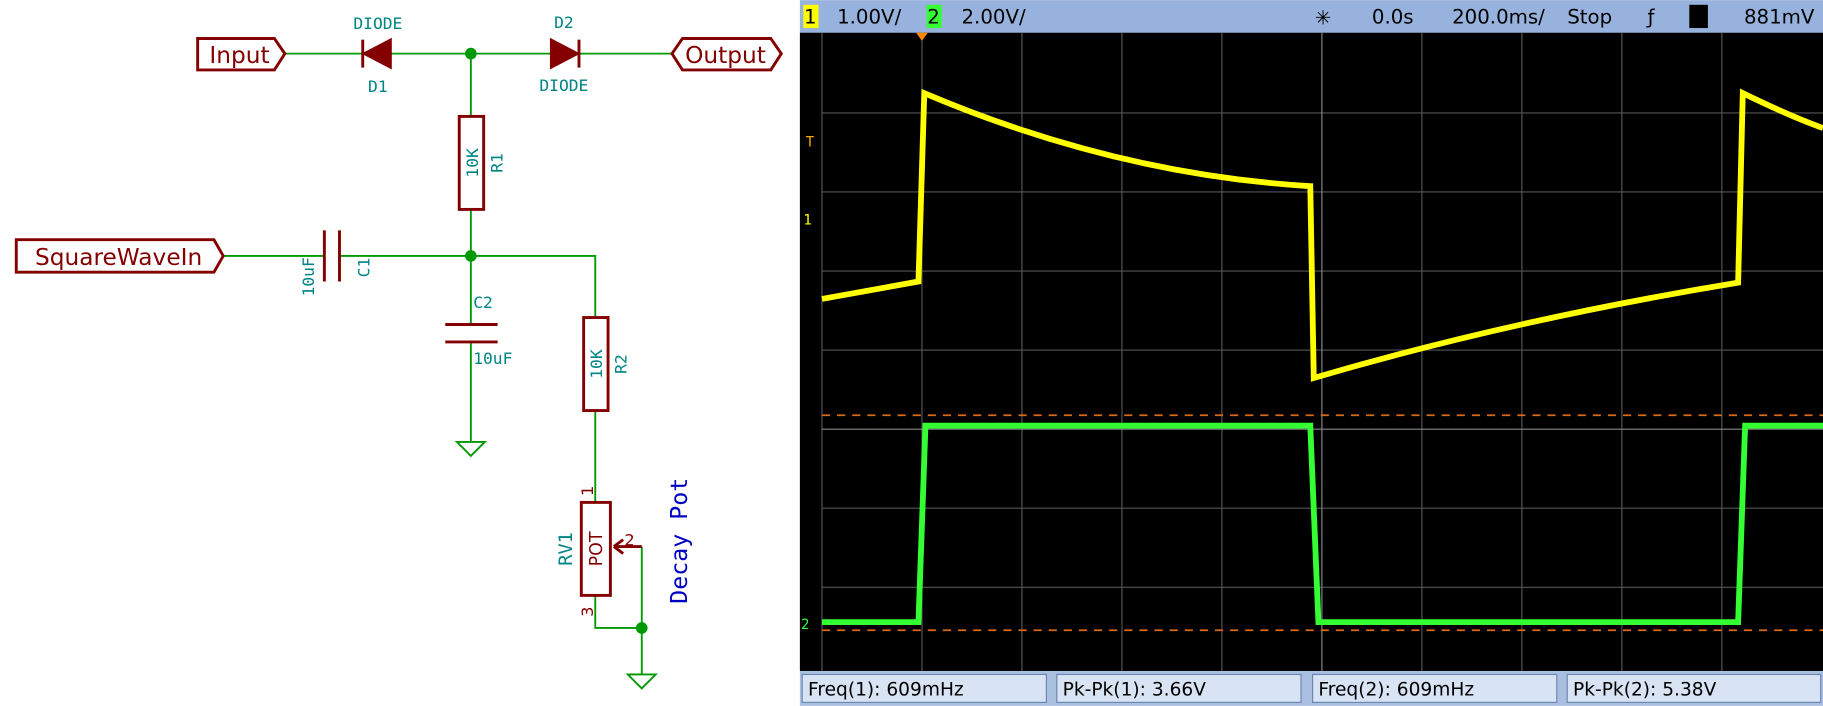 The height and width of the screenshot is (706, 1823). I want to click on label: D1, so click(378, 86).